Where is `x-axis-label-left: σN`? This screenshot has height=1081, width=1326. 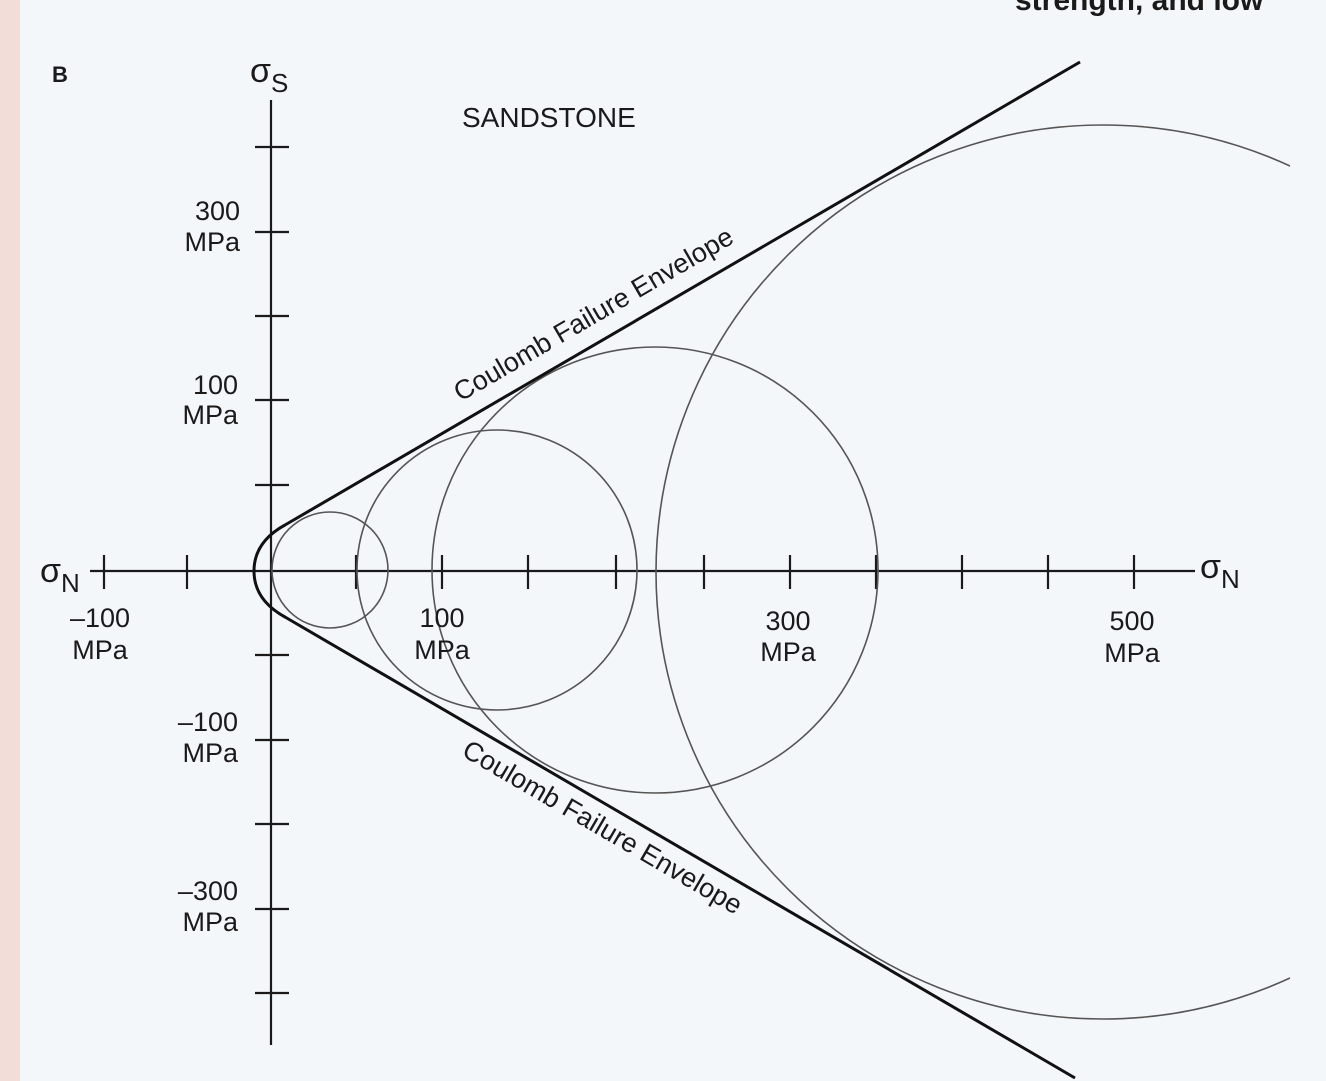 x-axis-label-left: σN is located at coordinates (60, 575).